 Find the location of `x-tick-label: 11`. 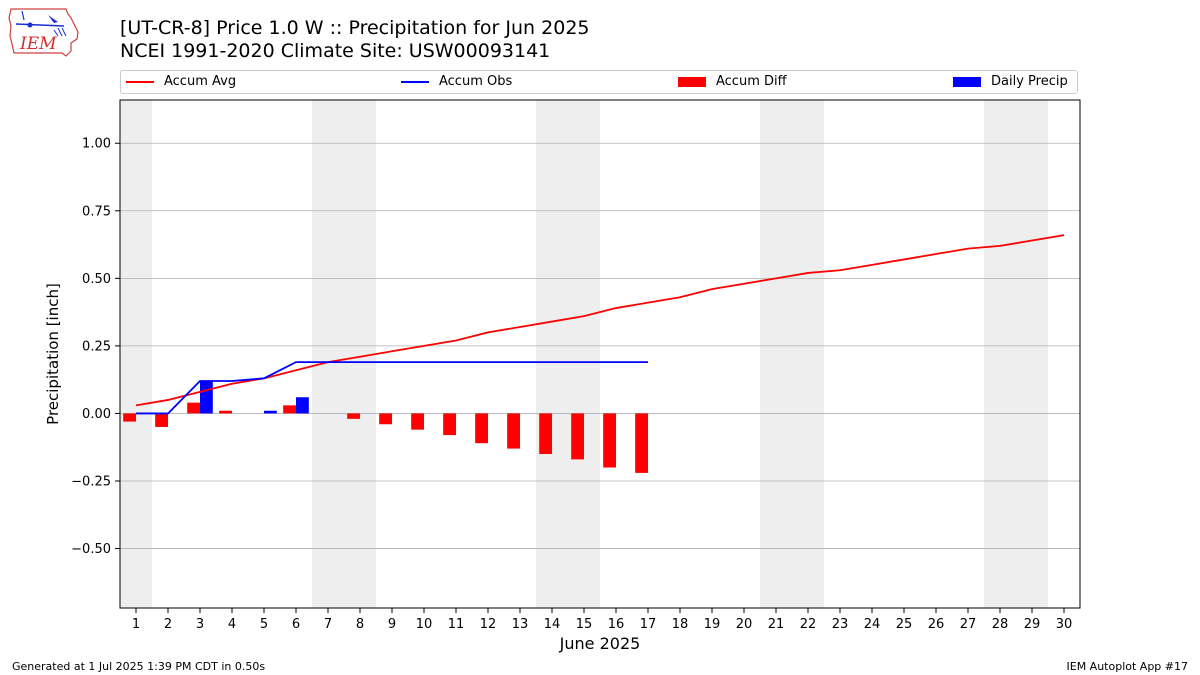

x-tick-label: 11 is located at coordinates (456, 624).